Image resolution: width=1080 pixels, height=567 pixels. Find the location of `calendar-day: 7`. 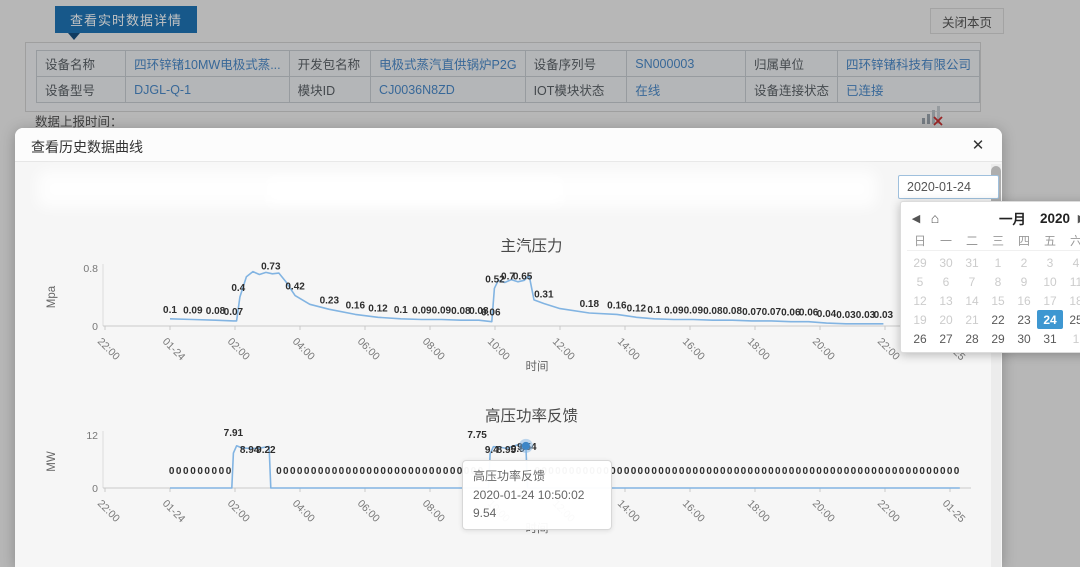

calendar-day: 7 is located at coordinates (972, 281).